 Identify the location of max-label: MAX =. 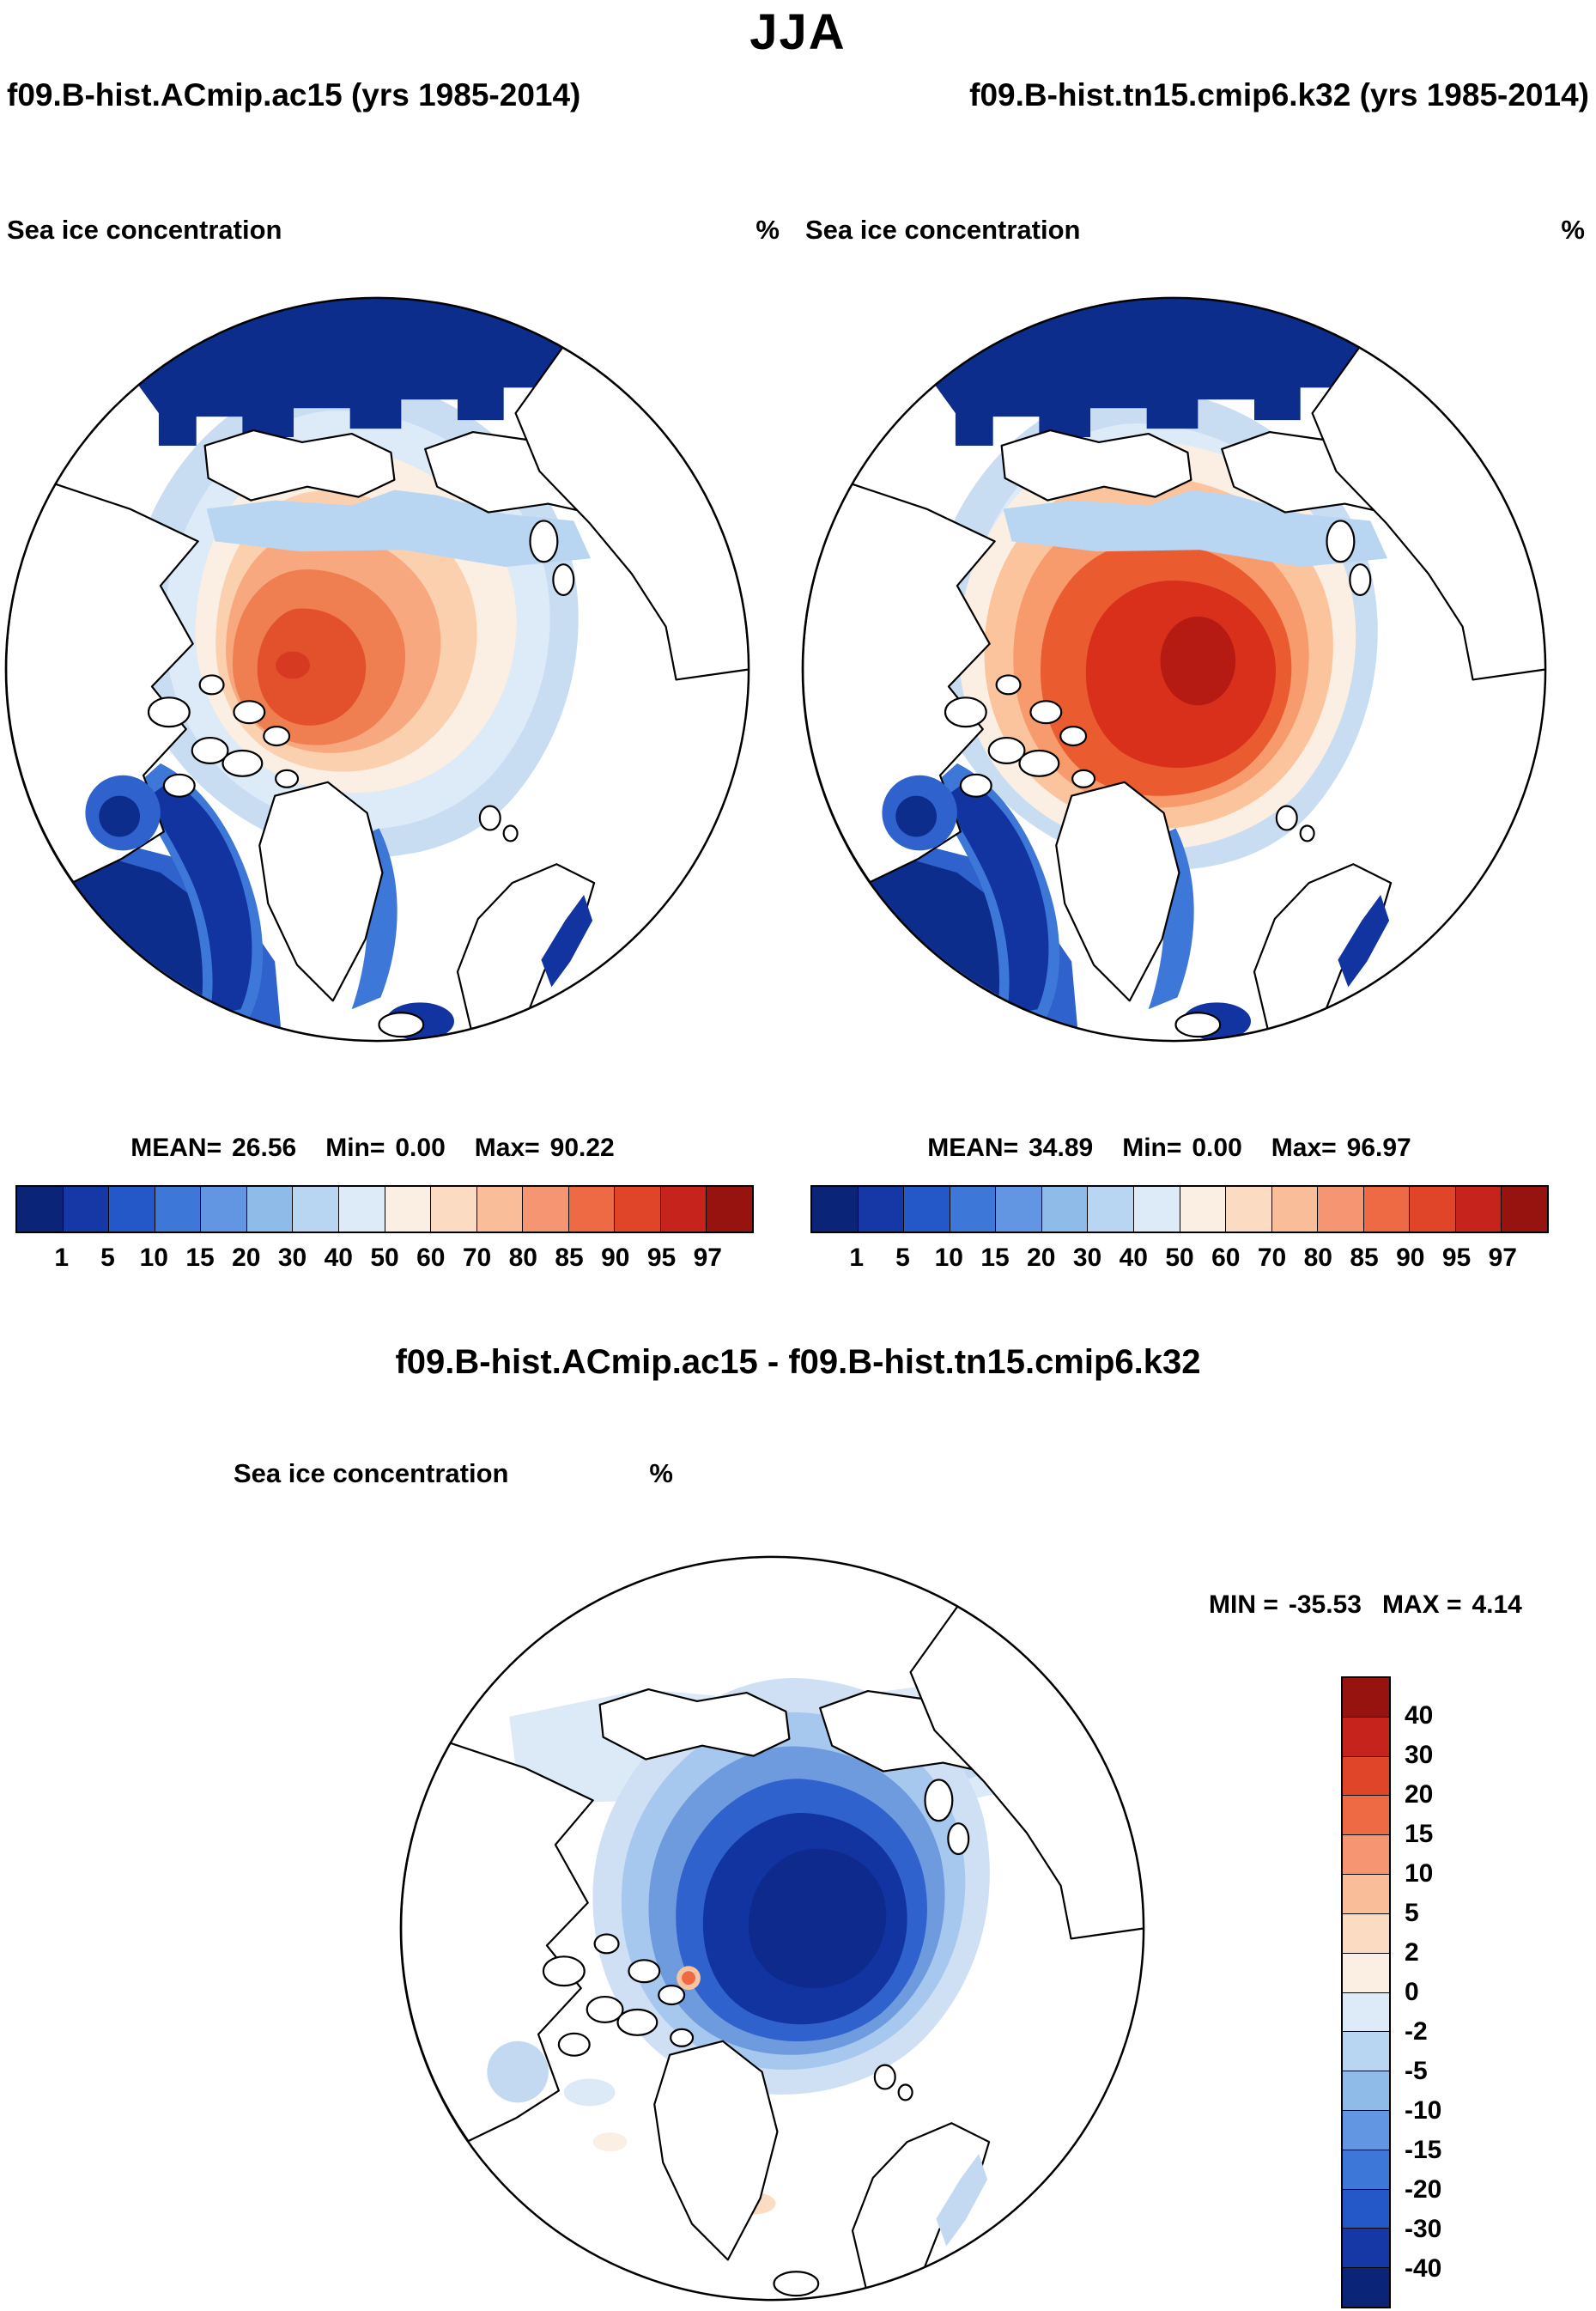
(1421, 1604).